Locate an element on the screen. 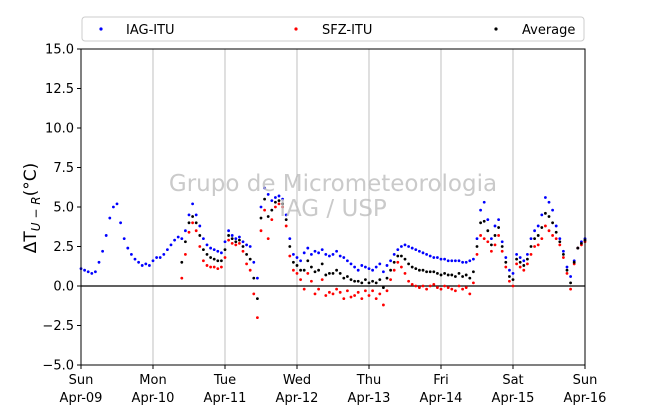 The height and width of the screenshot is (409, 650). y-label-subscript: U − R is located at coordinates (36, 213).